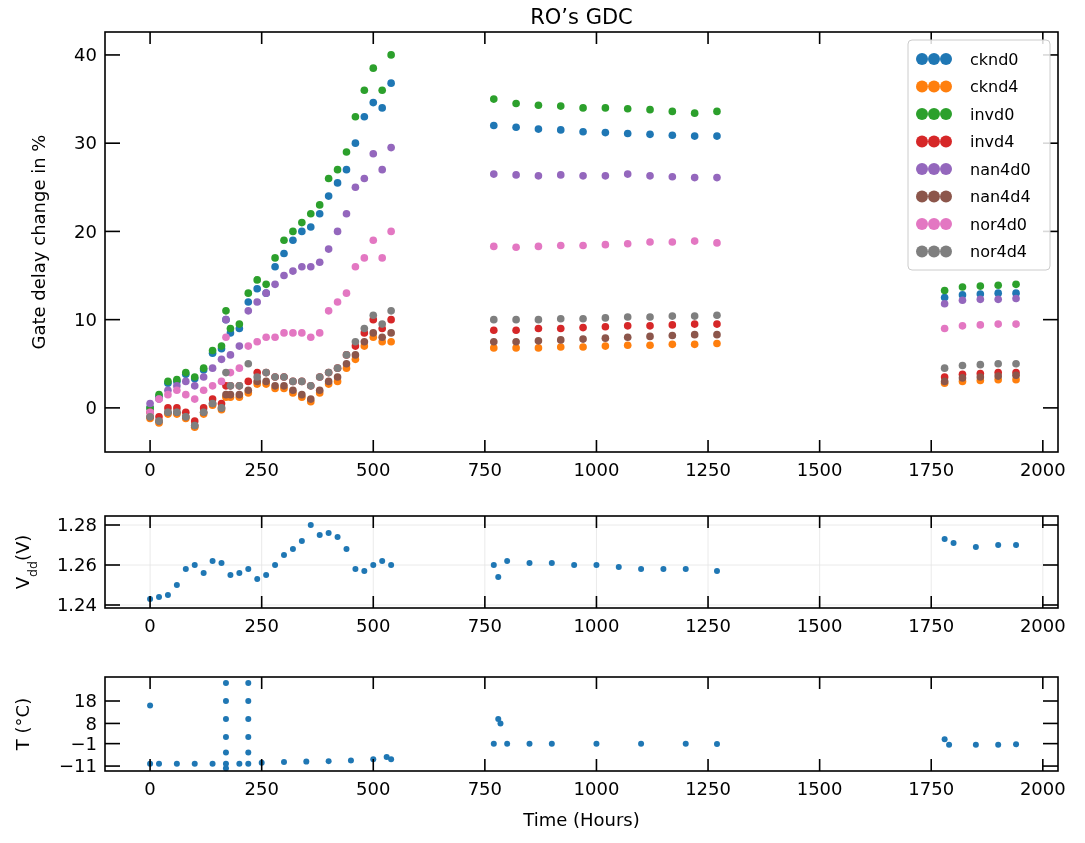  I want to click on y-tick-label: 18, so click(85, 701).